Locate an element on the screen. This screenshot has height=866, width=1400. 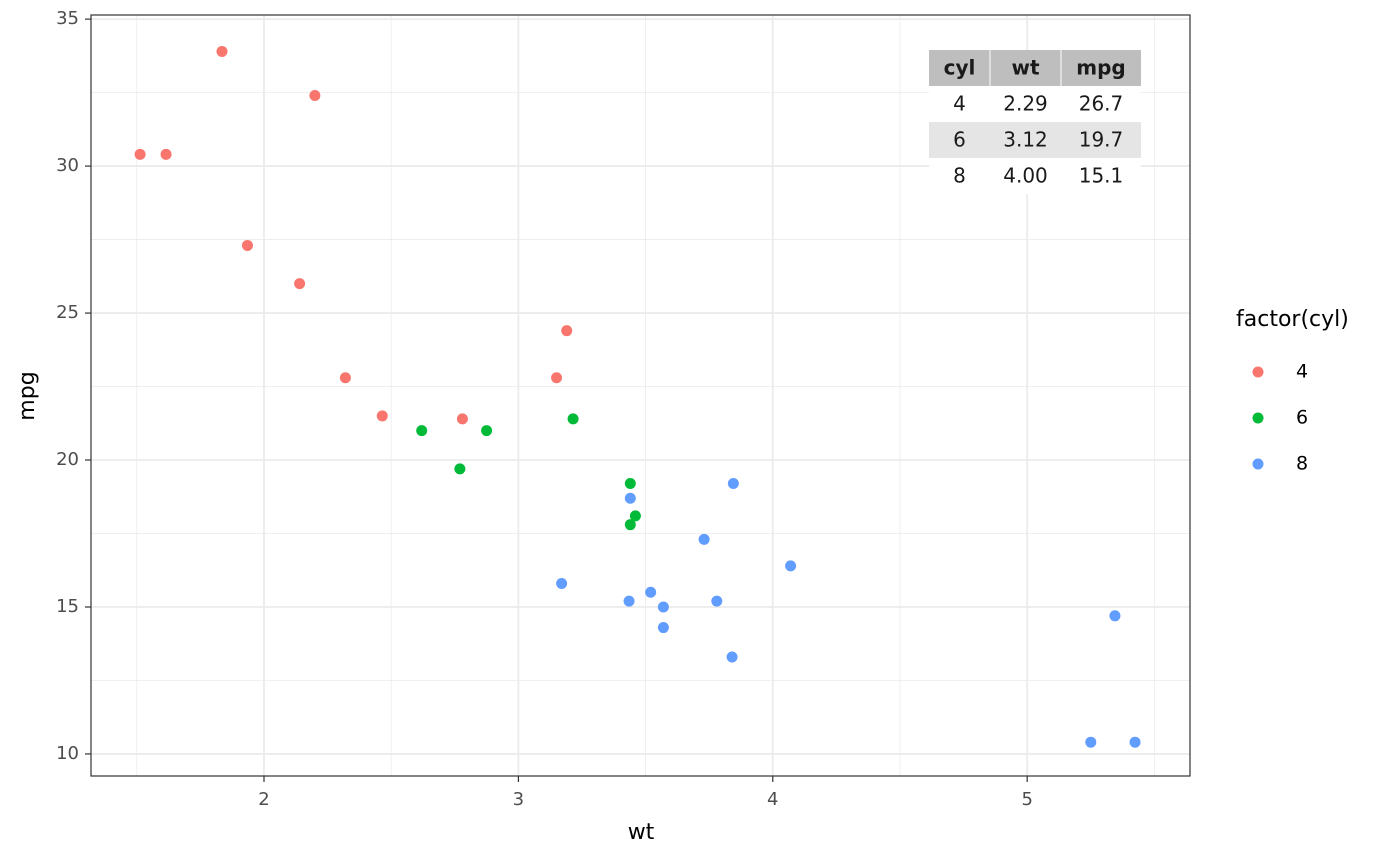
y-tick-label: 35 is located at coordinates (67, 18).